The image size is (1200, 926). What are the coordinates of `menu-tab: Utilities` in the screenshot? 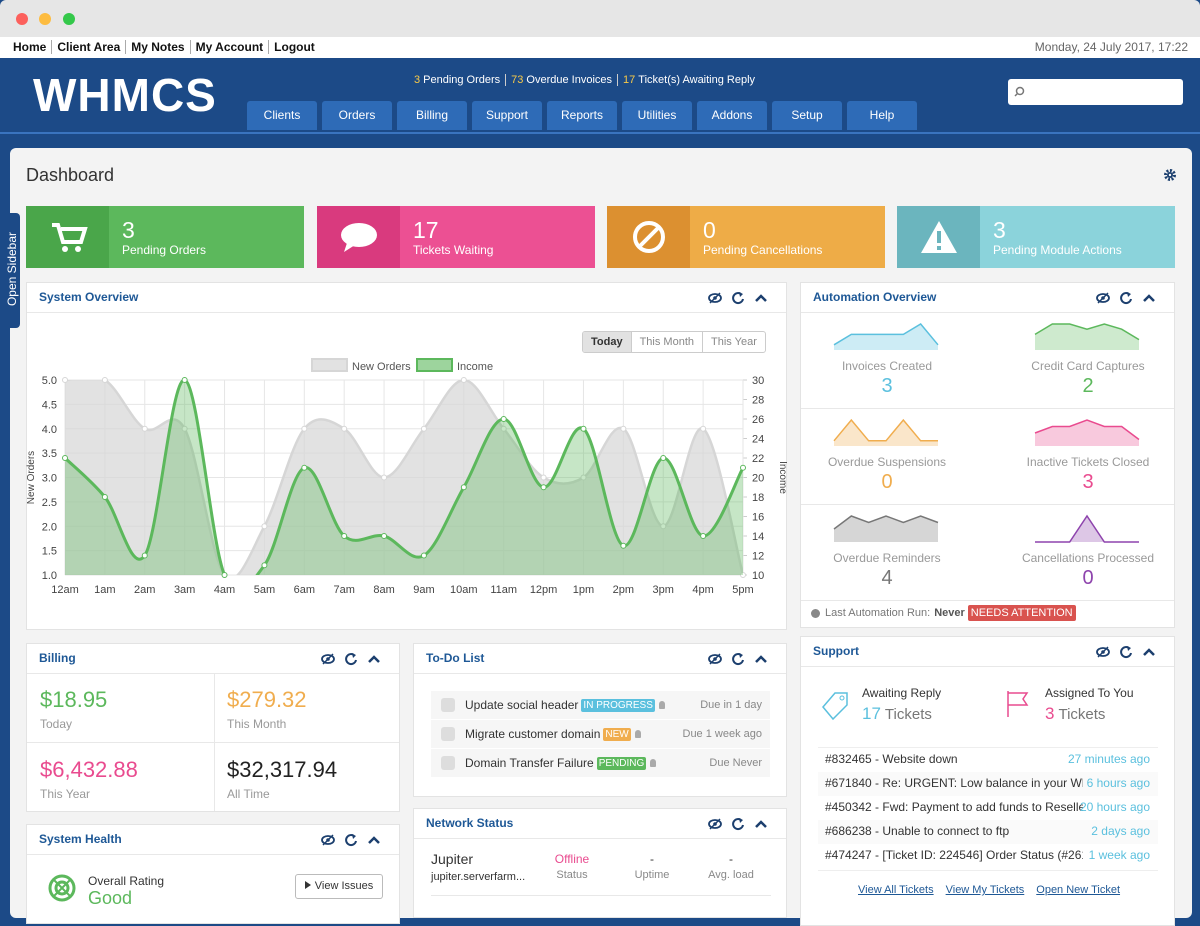 It's located at (657, 115).